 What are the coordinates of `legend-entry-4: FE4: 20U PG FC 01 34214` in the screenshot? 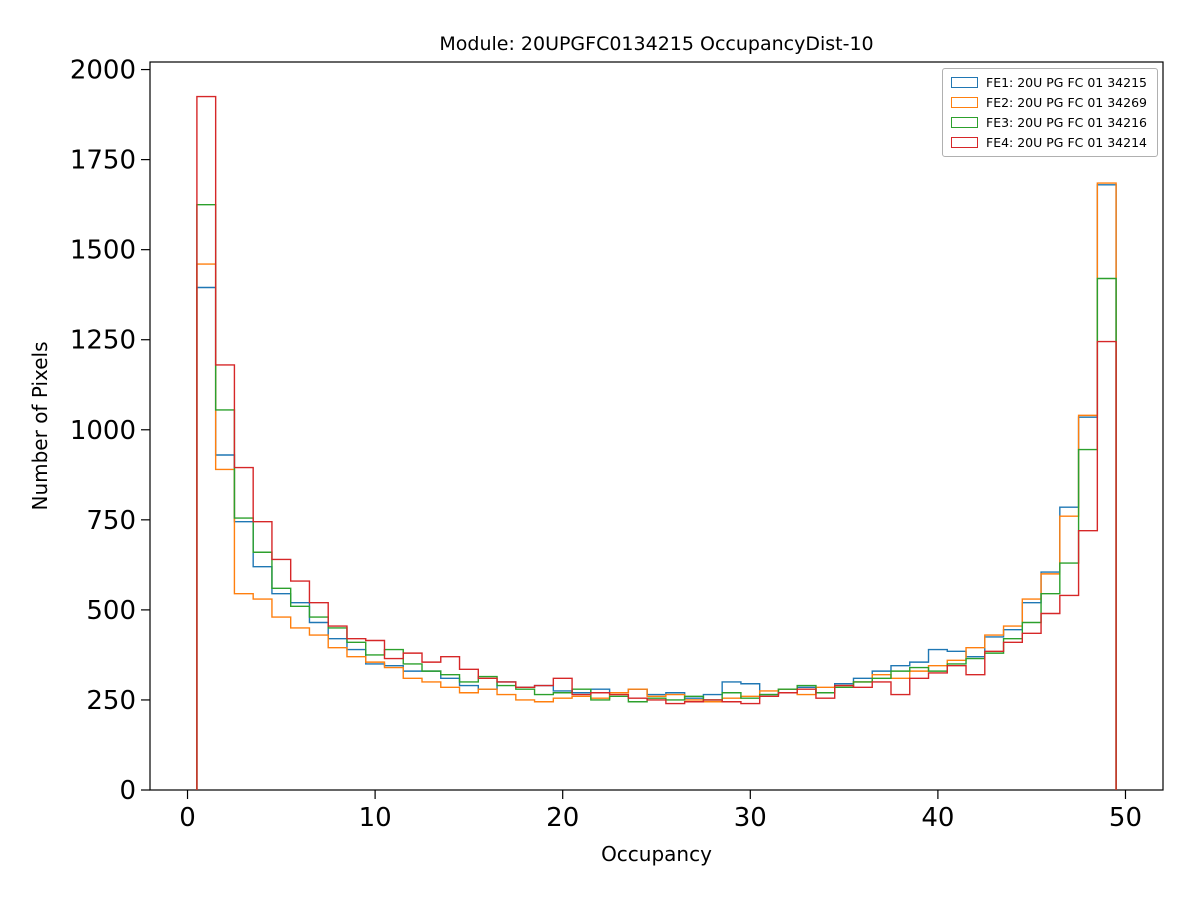 It's located at (1049, 142).